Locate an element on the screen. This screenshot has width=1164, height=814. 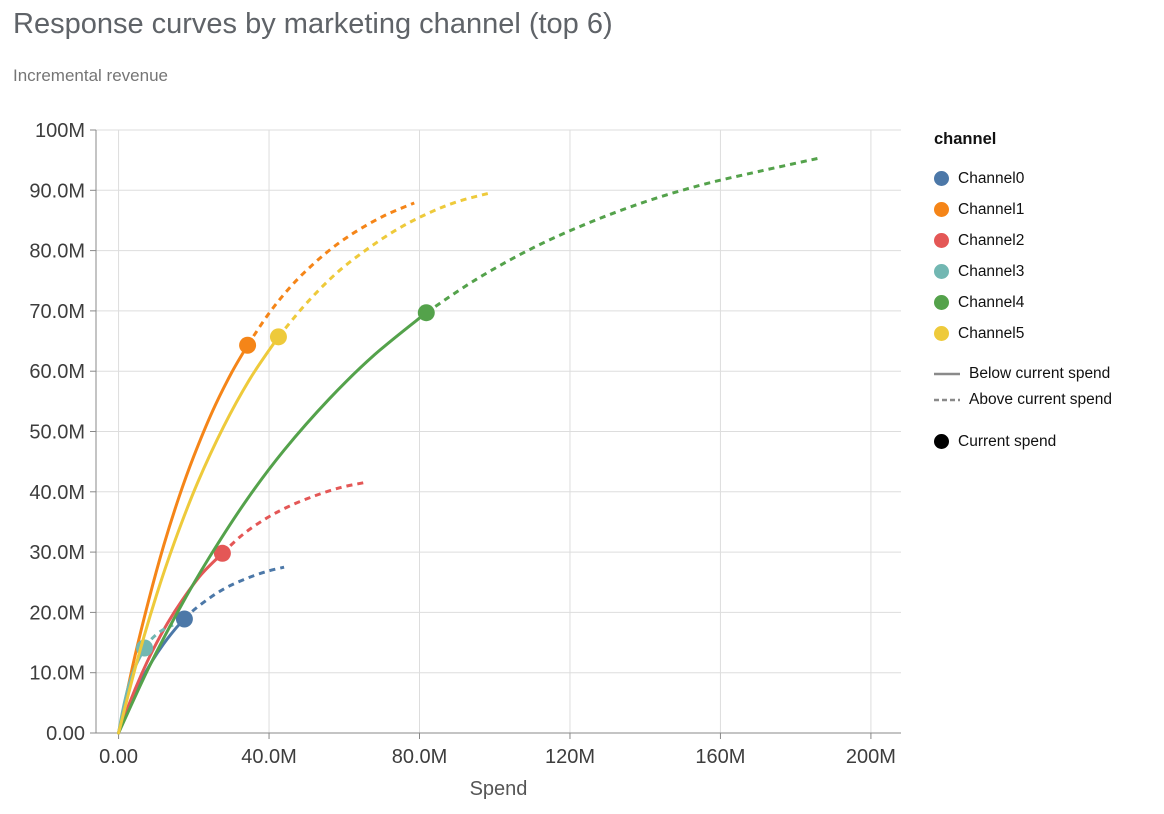
legend-swatch-solid-line is located at coordinates (947, 374).